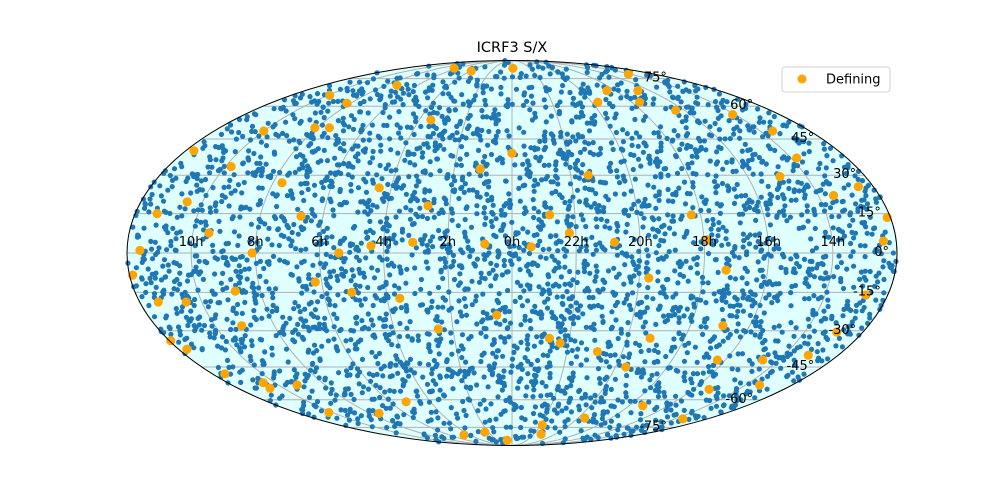  What do you see at coordinates (768, 242) in the screenshot?
I see `x-tick-label: 16h` at bounding box center [768, 242].